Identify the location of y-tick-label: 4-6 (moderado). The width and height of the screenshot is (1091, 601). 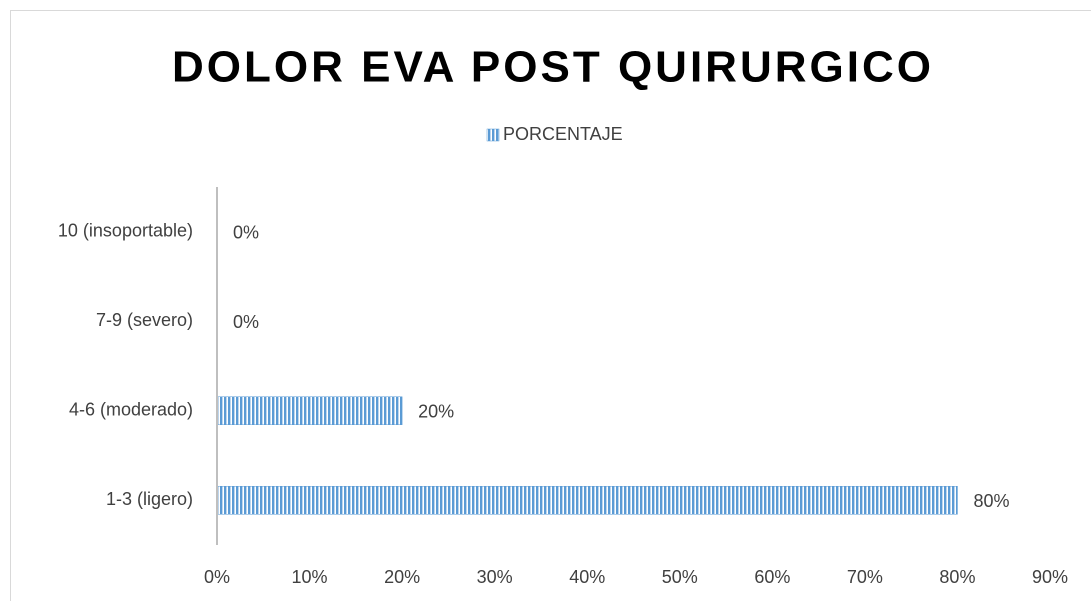
(131, 410).